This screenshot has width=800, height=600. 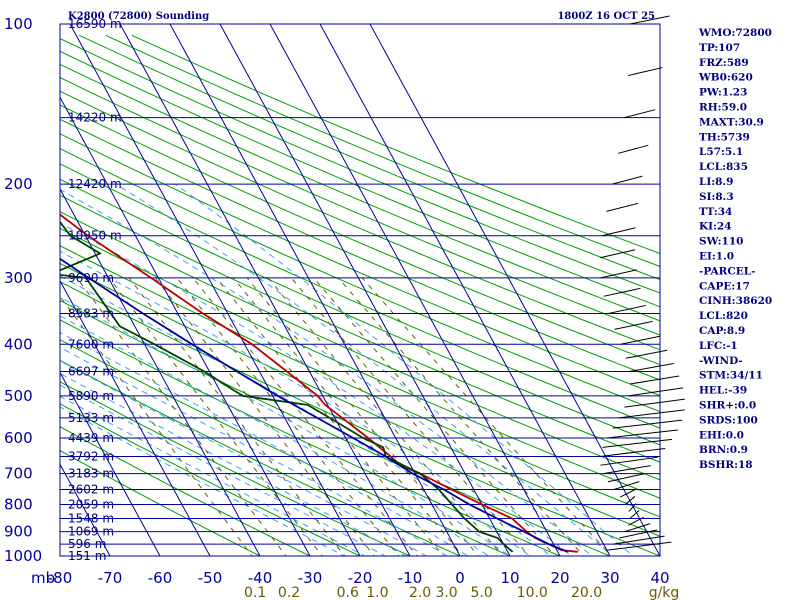 What do you see at coordinates (91, 313) in the screenshot?
I see `height-label: 8583 m` at bounding box center [91, 313].